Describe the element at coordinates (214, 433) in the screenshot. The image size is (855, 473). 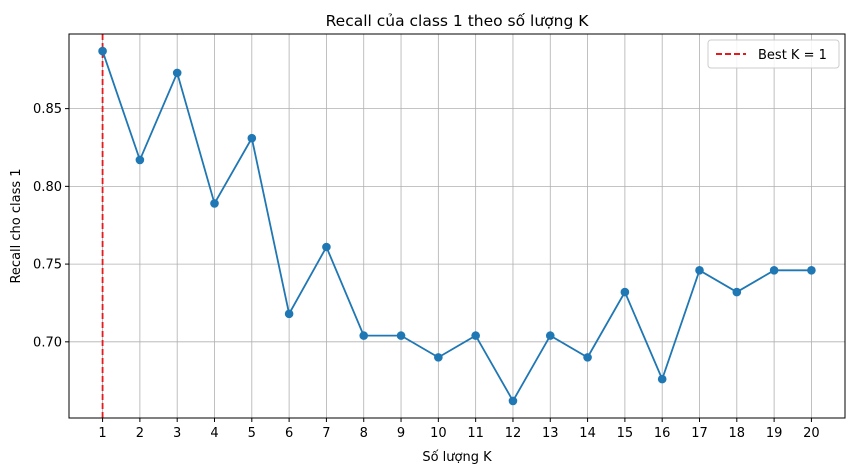
I see `x-tick-label: 4` at that location.